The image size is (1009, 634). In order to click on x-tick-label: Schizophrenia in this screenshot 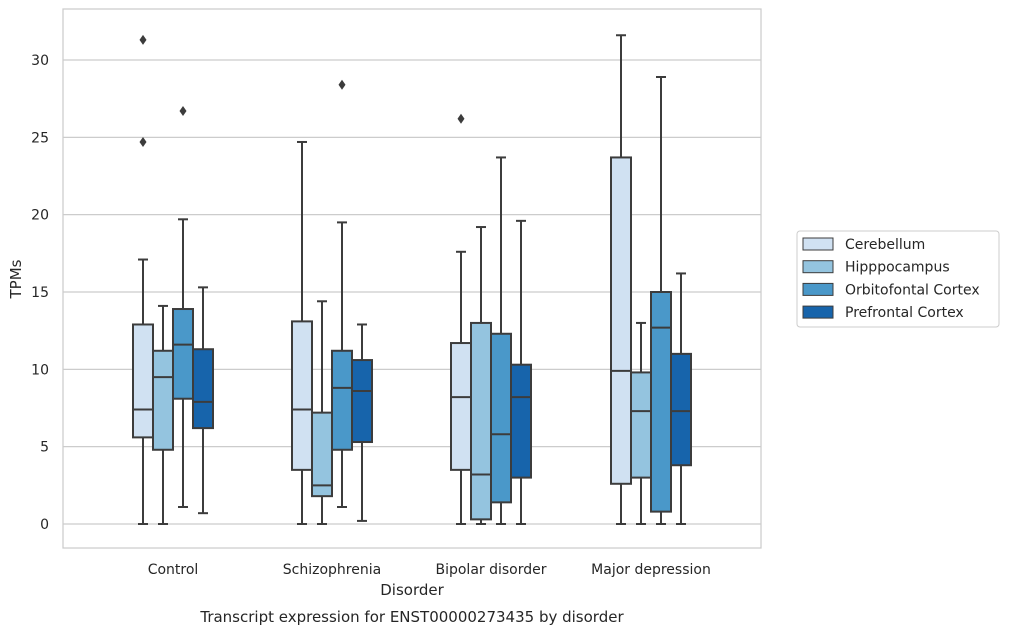, I will do `click(332, 570)`.